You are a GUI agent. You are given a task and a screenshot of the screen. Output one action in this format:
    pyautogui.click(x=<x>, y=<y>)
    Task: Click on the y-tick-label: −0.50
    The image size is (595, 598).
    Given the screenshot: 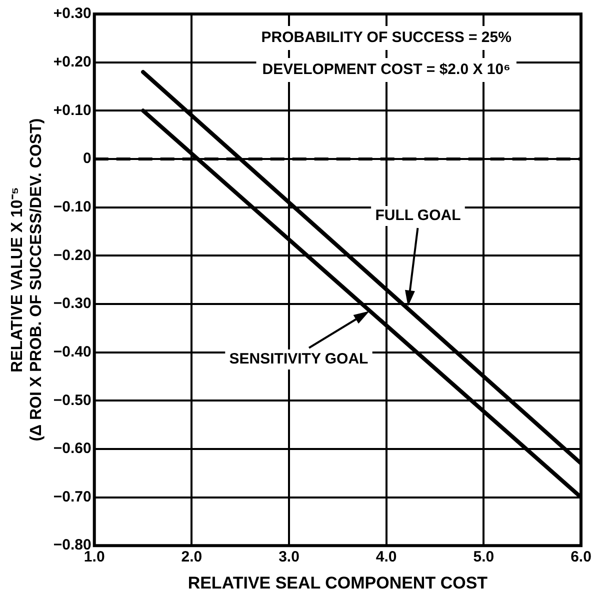 What is the action you would take?
    pyautogui.click(x=72, y=400)
    